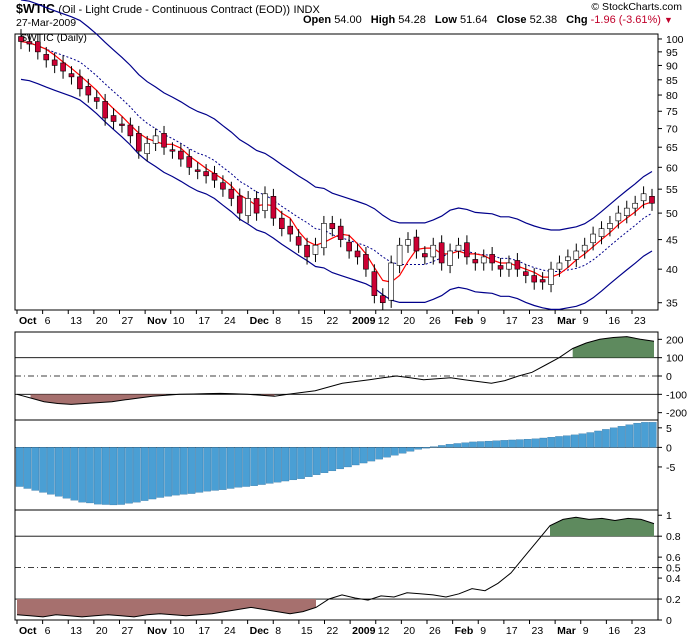 Image resolution: width=700 pixels, height=639 pixels. I want to click on x-axis-bottom-label: Nov, so click(157, 631).